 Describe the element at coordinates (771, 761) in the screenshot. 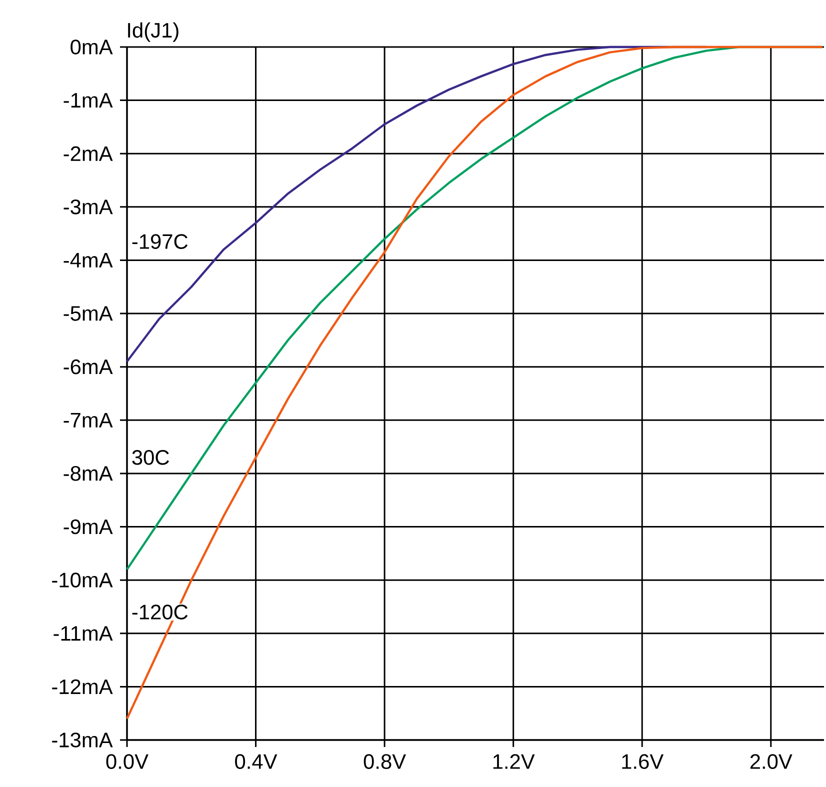

I see `x-tick-label: 2.0V` at that location.